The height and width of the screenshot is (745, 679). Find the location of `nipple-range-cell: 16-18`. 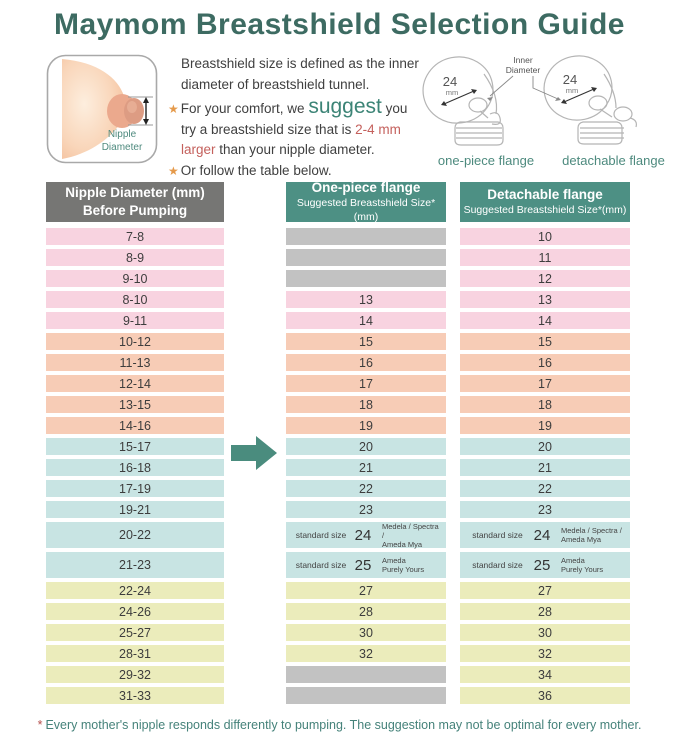

nipple-range-cell: 16-18 is located at coordinates (135, 467).